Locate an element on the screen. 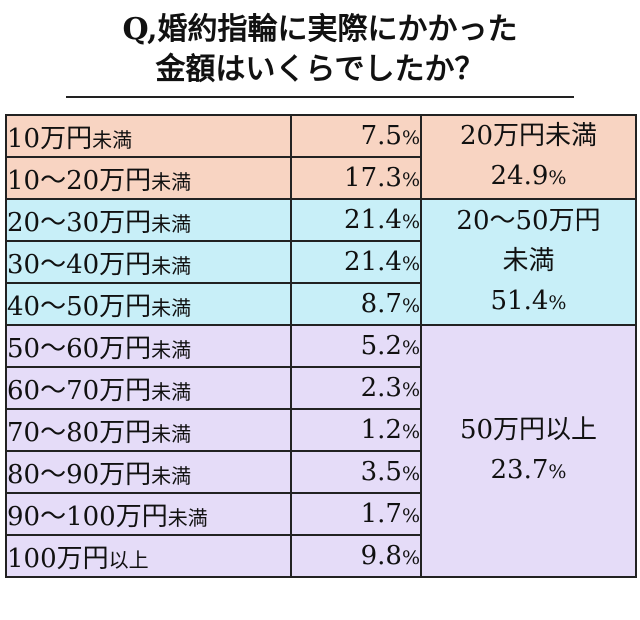 The height and width of the screenshot is (620, 640). title-line-2: 金額はいくらでしたか？ is located at coordinates (320, 69).